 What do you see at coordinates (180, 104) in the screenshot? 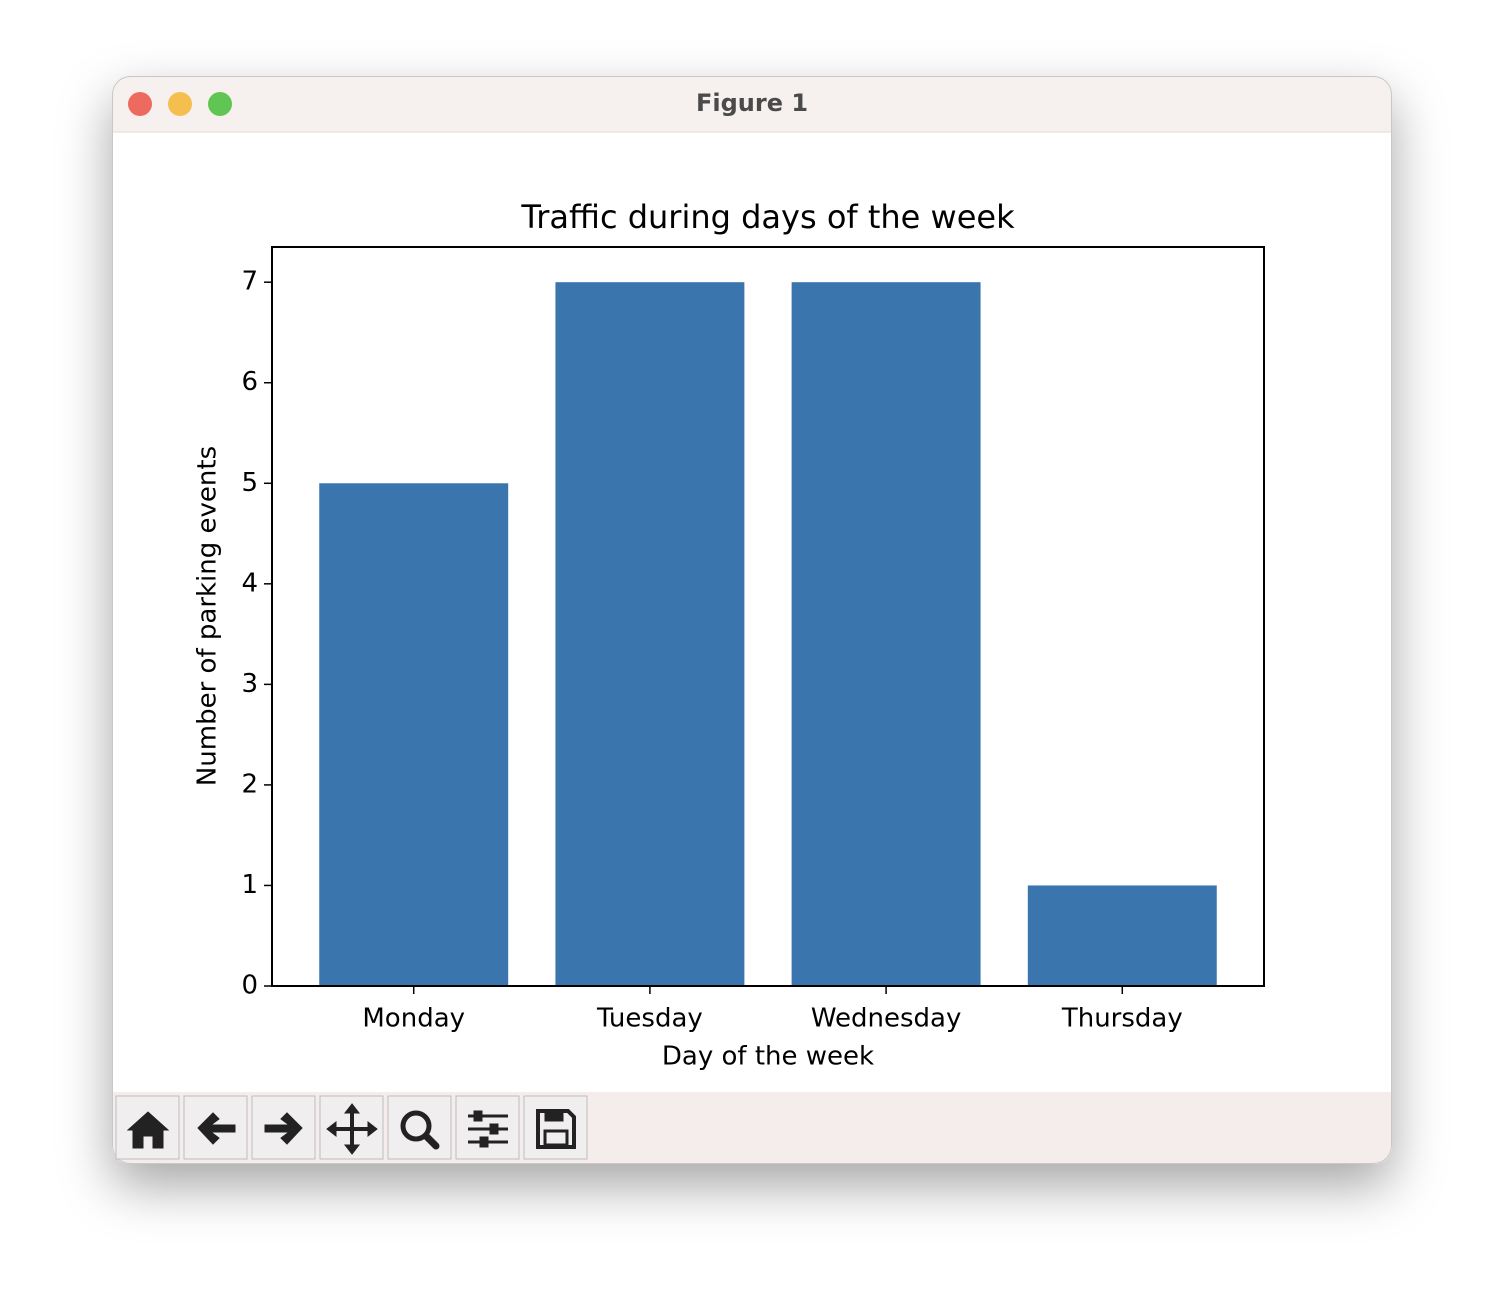
I see `minimize-button` at bounding box center [180, 104].